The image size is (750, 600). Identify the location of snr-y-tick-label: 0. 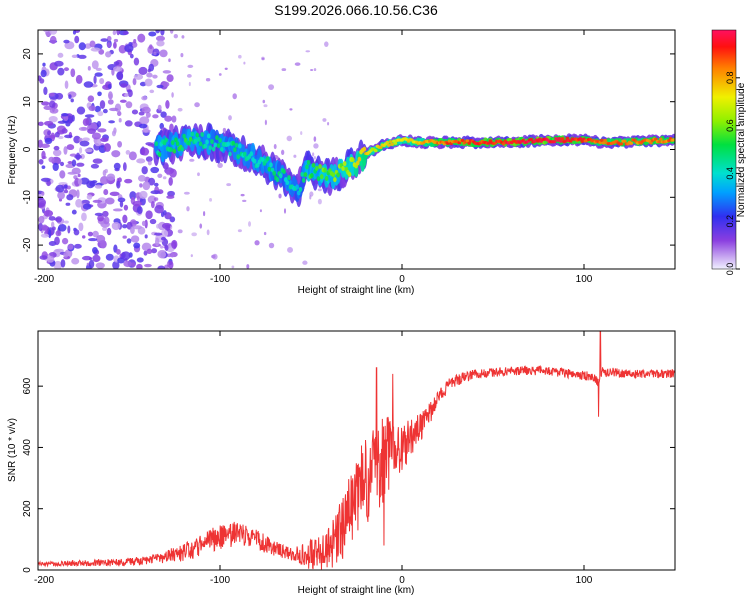
(27, 570).